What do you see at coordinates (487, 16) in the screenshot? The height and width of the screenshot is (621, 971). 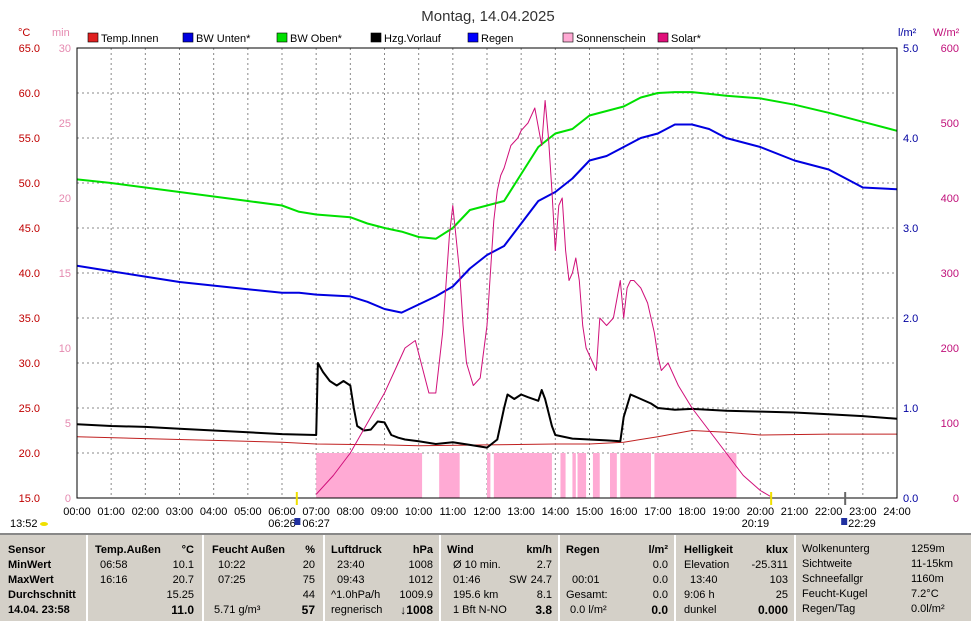 I see `chart-title: Montag, 14.04.2025` at bounding box center [487, 16].